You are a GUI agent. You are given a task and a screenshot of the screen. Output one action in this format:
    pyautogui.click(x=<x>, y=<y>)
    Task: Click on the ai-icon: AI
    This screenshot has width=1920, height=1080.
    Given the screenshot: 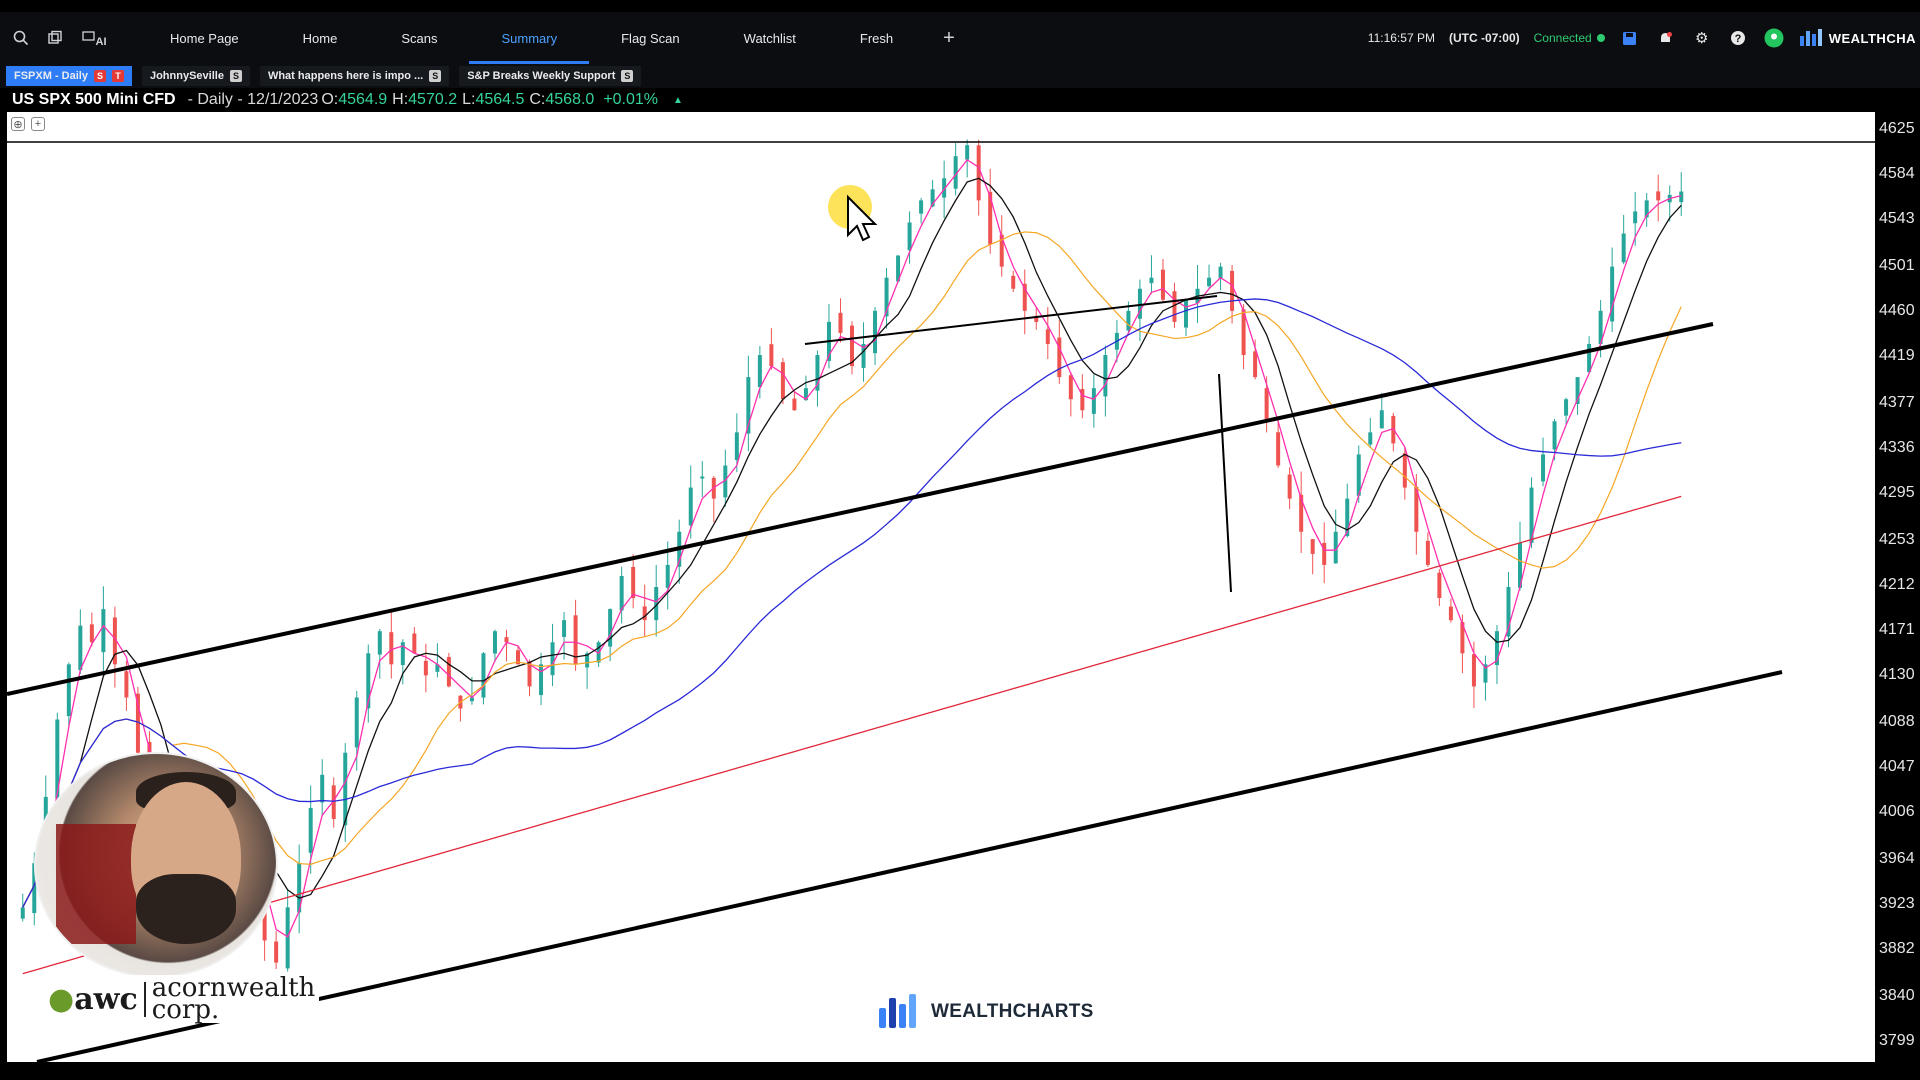 What is the action you would take?
    pyautogui.click(x=94, y=38)
    